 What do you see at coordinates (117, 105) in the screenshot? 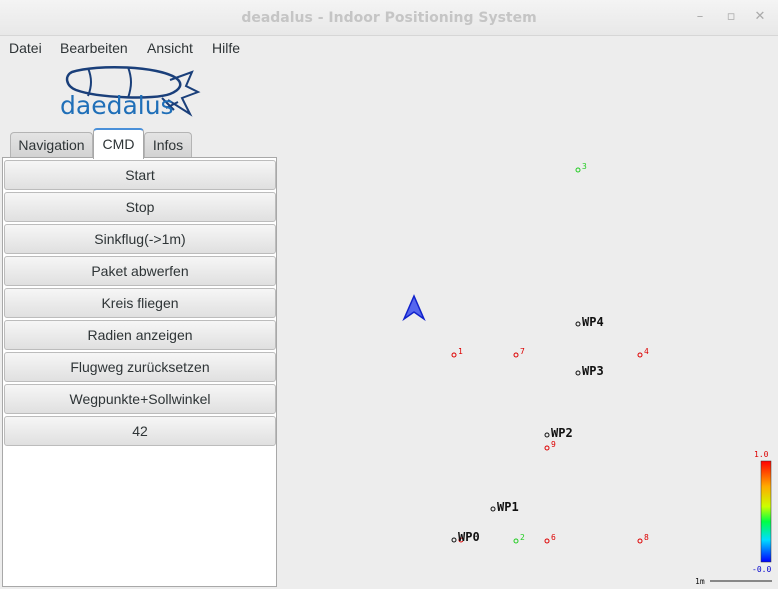
I see `logo-text: daedalus` at bounding box center [117, 105].